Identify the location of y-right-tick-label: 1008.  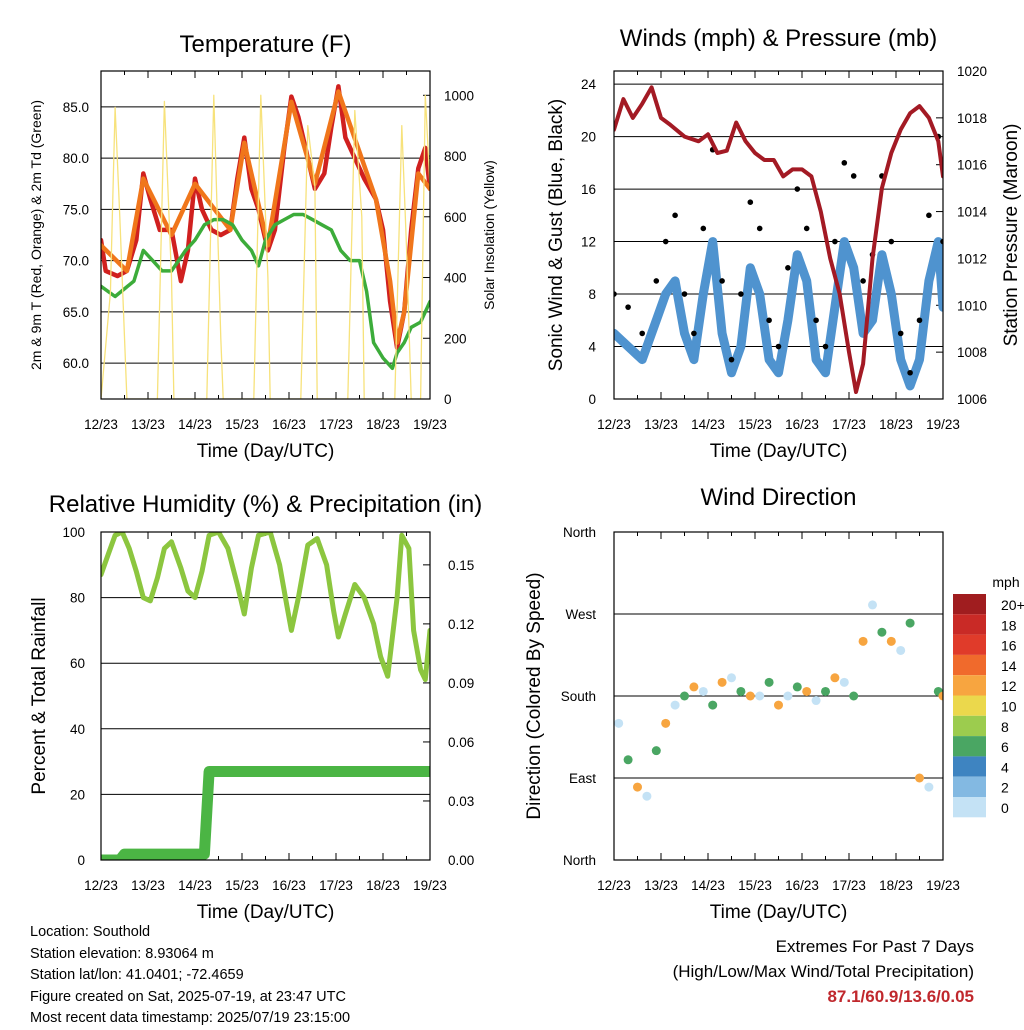
(972, 352).